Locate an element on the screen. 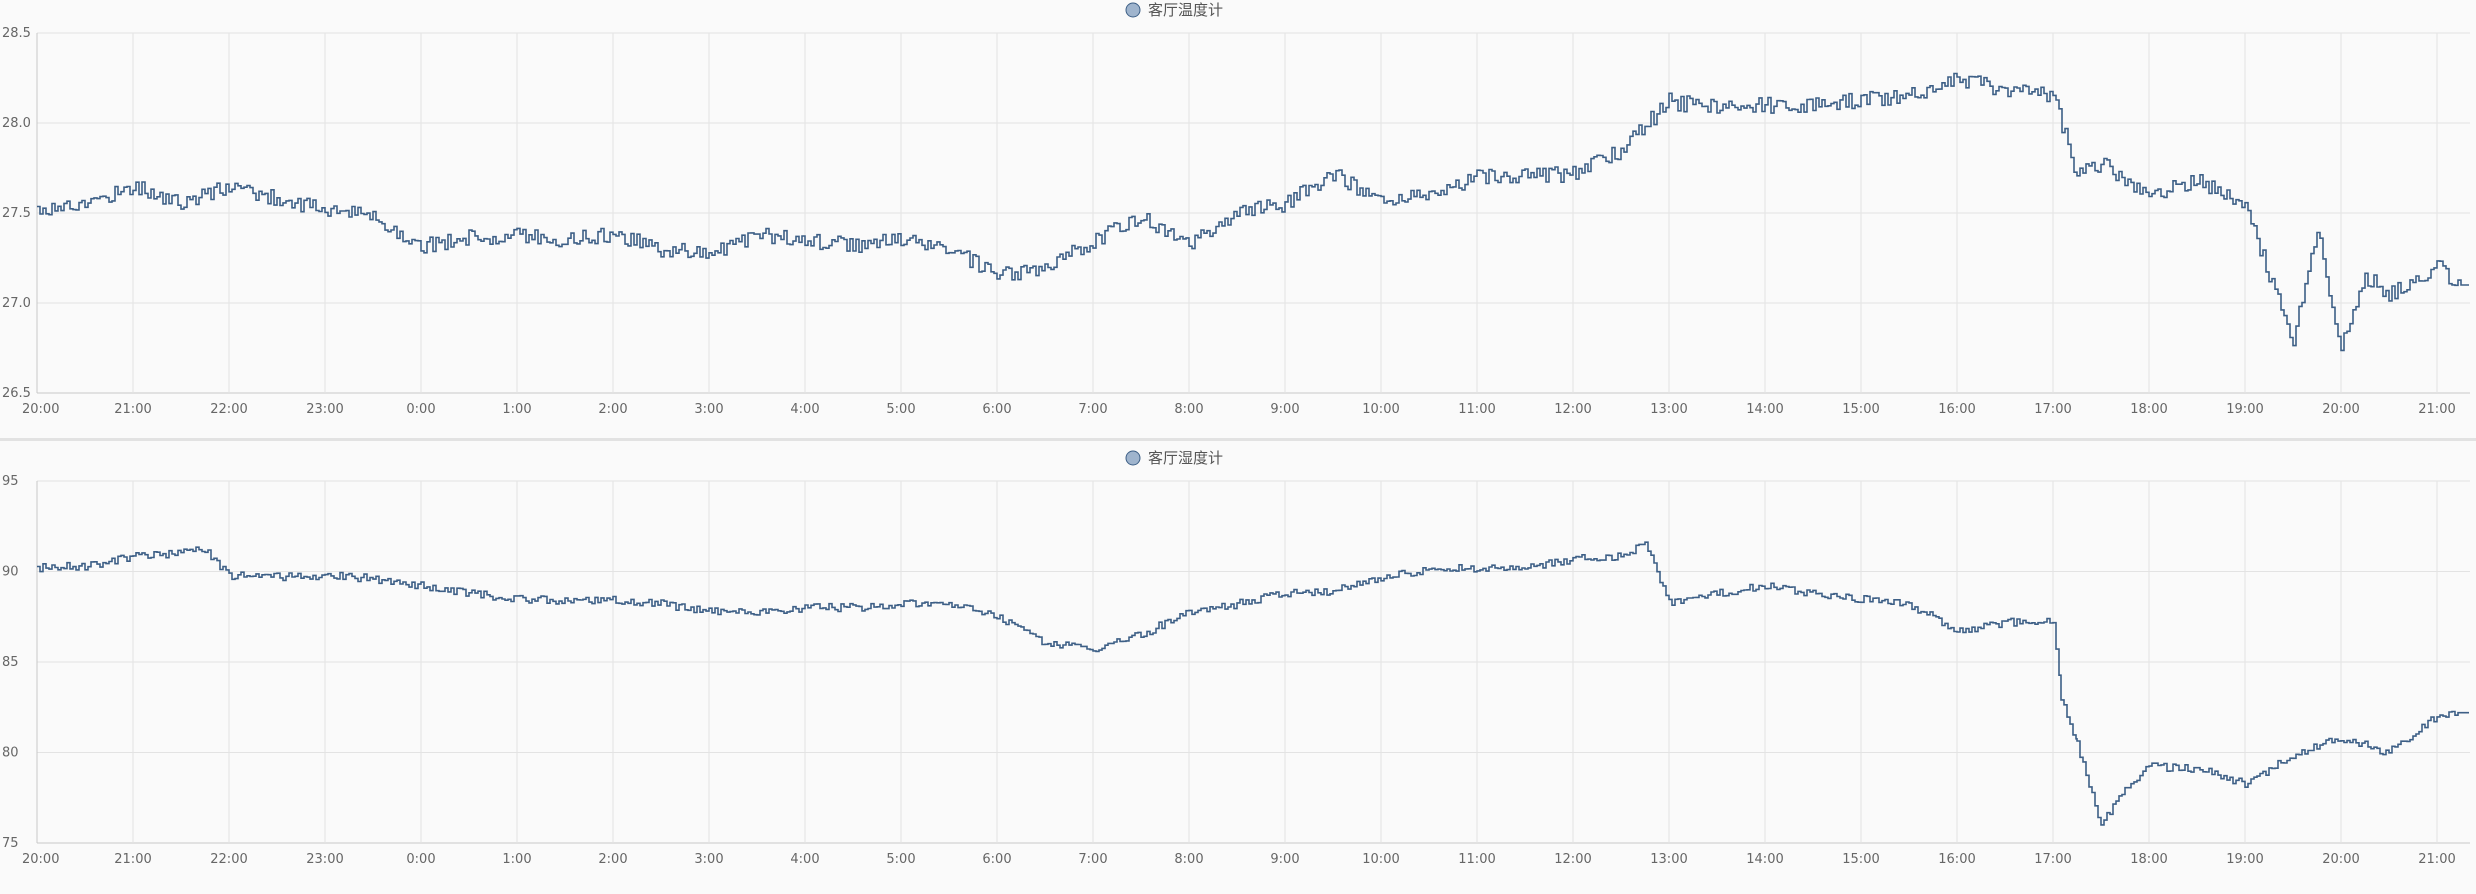  y-tick-label: 26.5 is located at coordinates (16, 393).